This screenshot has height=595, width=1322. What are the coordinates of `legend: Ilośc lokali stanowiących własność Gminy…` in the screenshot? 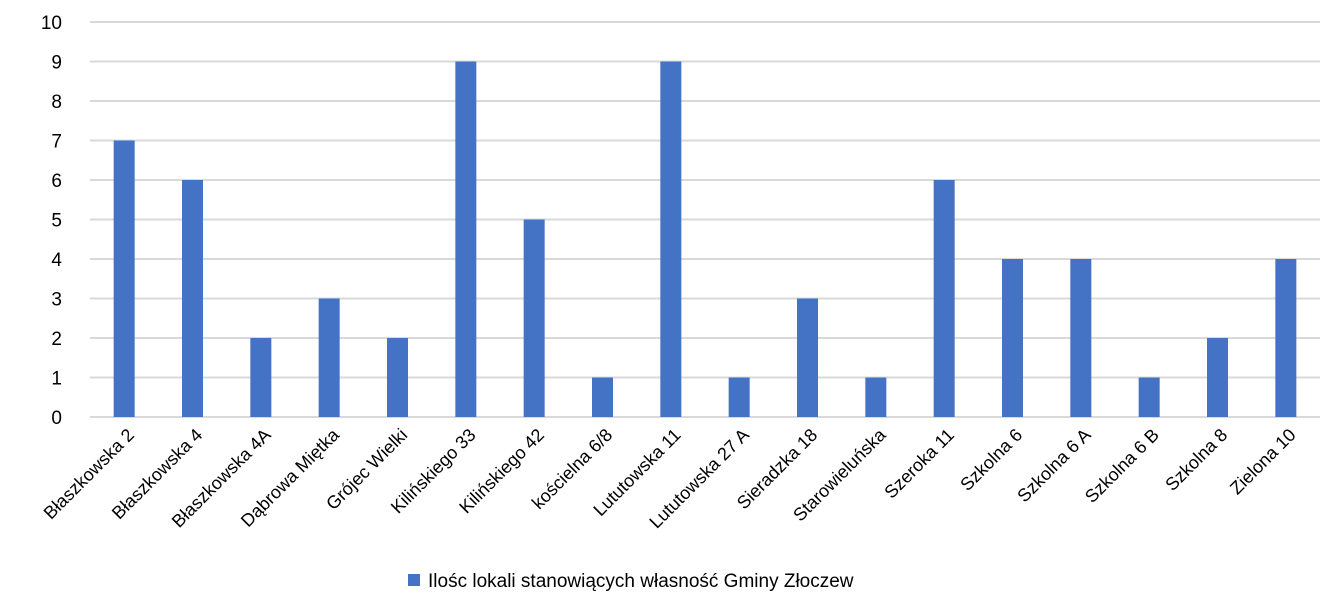 It's located at (631, 581).